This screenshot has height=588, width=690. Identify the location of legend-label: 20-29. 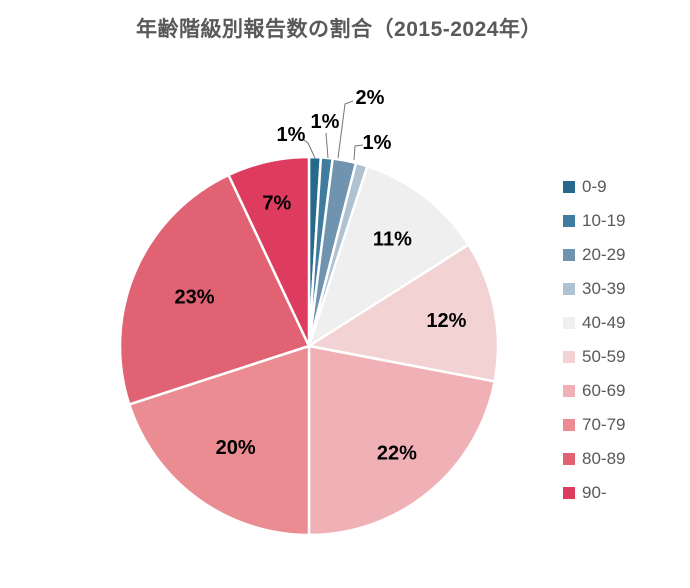
(604, 254).